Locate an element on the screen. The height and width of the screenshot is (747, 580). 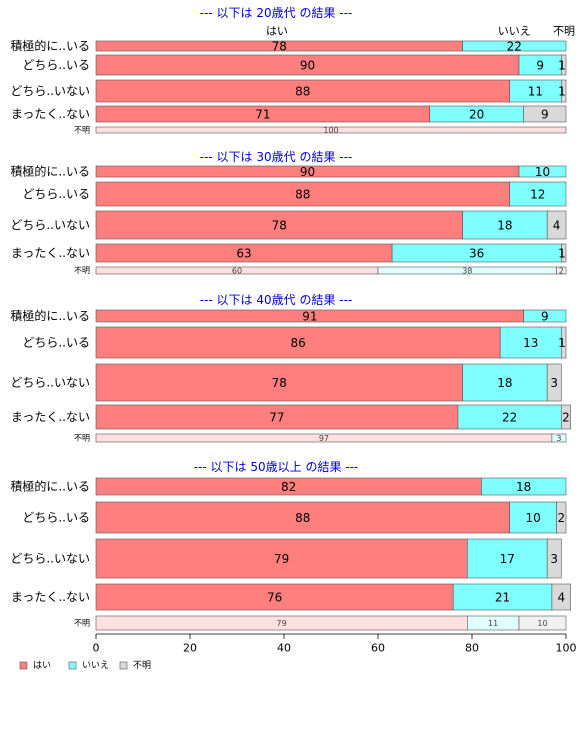
data-label: 18 is located at coordinates (504, 226).